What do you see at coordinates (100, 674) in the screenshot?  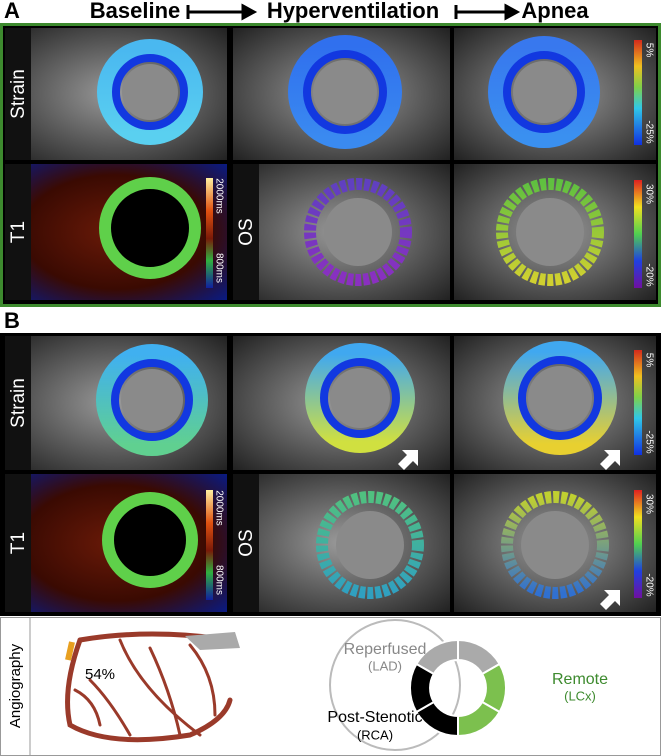 I see `stenosis-label: 54%` at bounding box center [100, 674].